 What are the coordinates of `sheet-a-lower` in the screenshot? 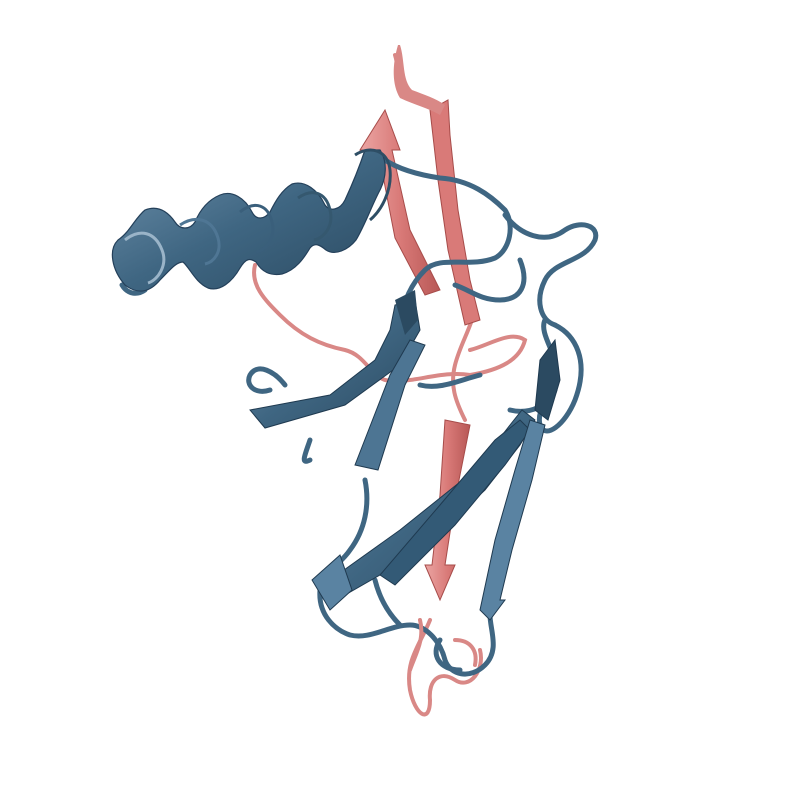 It's located at (436, 479).